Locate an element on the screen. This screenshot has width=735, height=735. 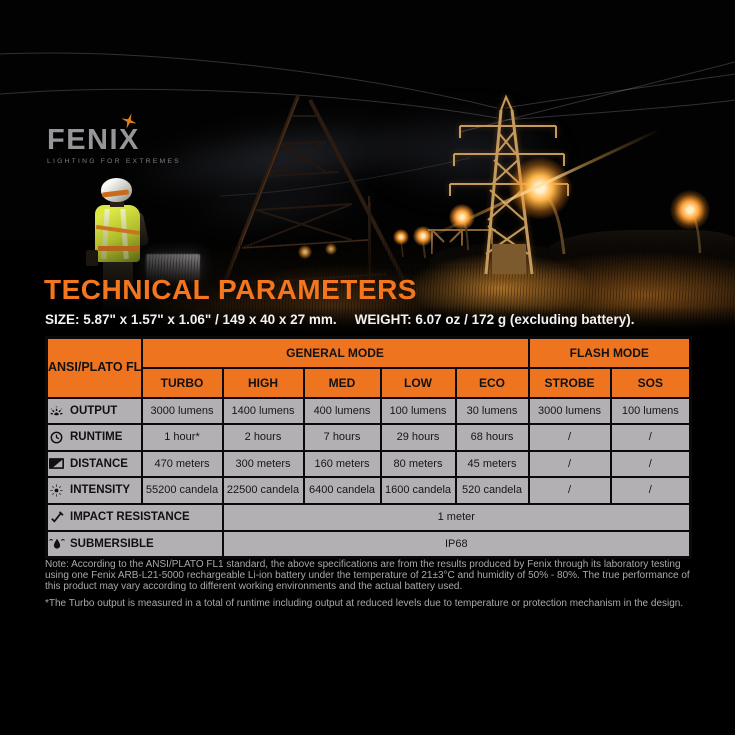
row-label: SUBMERSIBLE is located at coordinates (112, 543).